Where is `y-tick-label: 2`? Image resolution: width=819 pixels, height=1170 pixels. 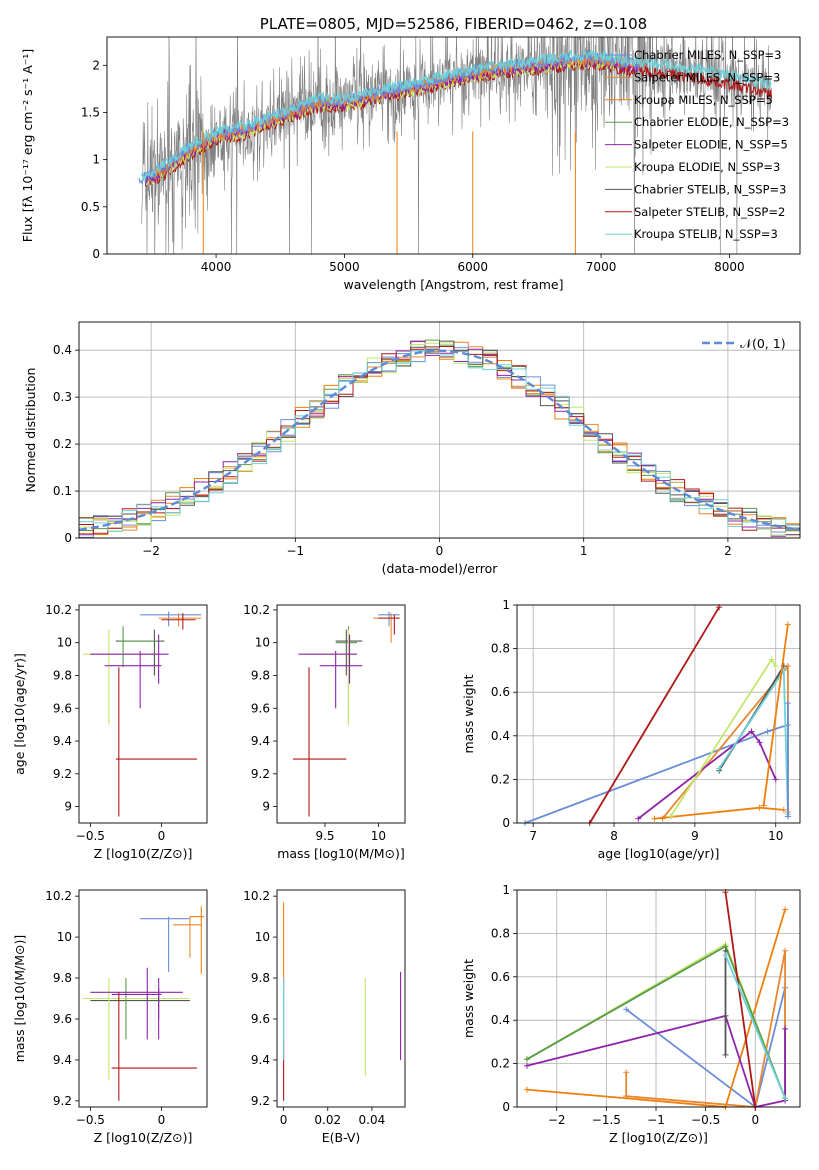
y-tick-label: 2 is located at coordinates (96, 65).